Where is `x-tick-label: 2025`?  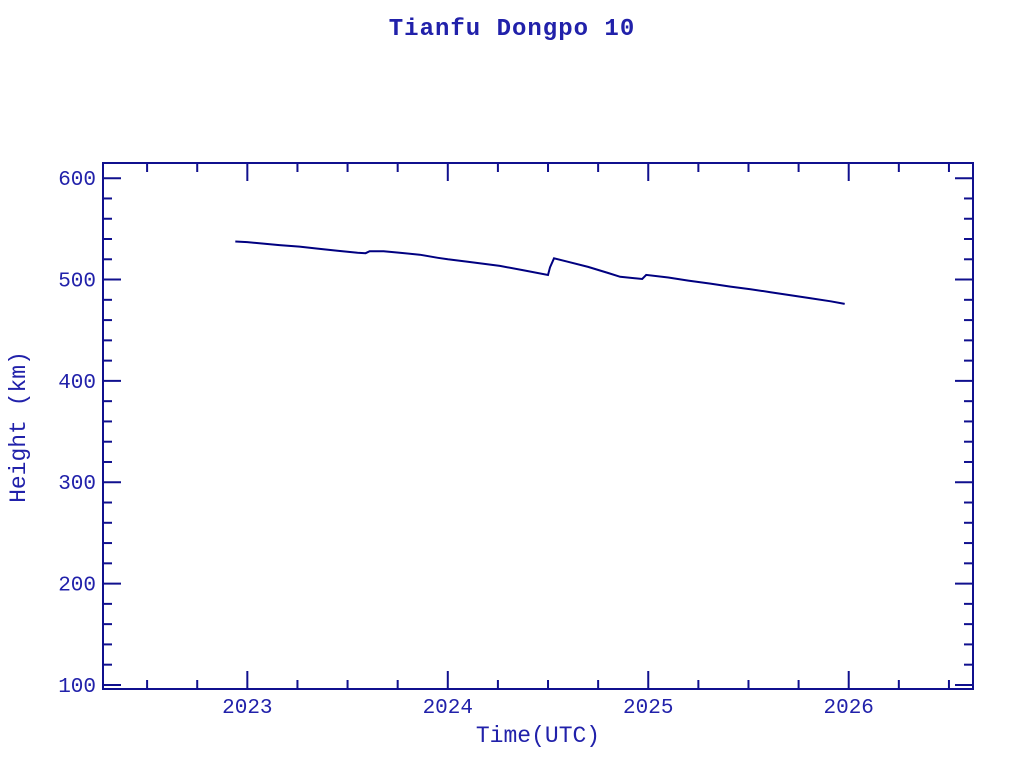 x-tick-label: 2025 is located at coordinates (648, 708).